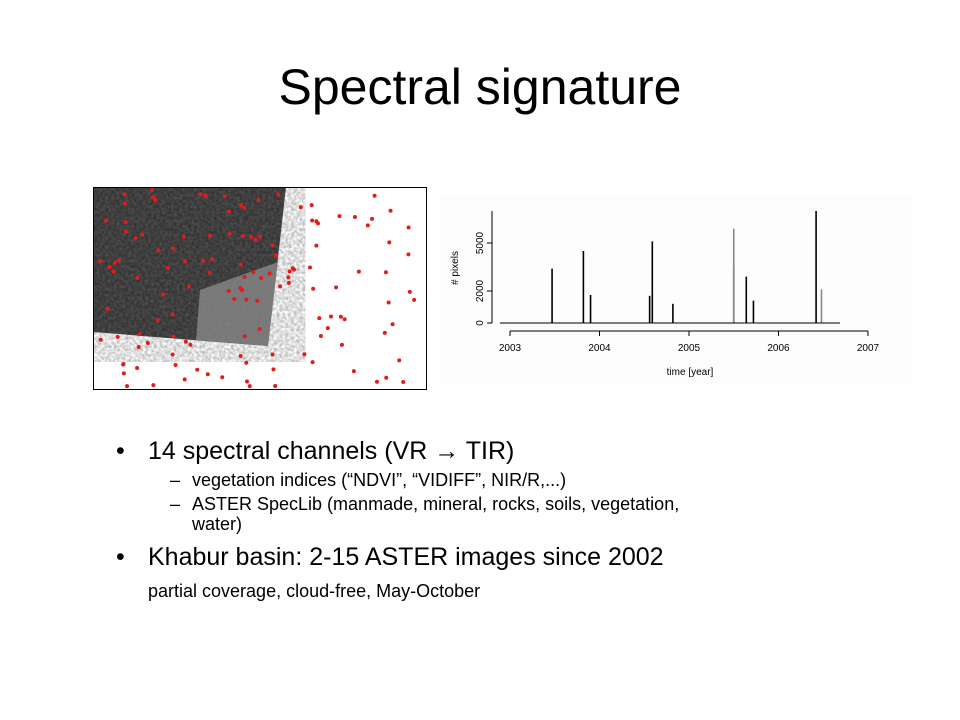  I want to click on satellite-image, so click(260, 288).